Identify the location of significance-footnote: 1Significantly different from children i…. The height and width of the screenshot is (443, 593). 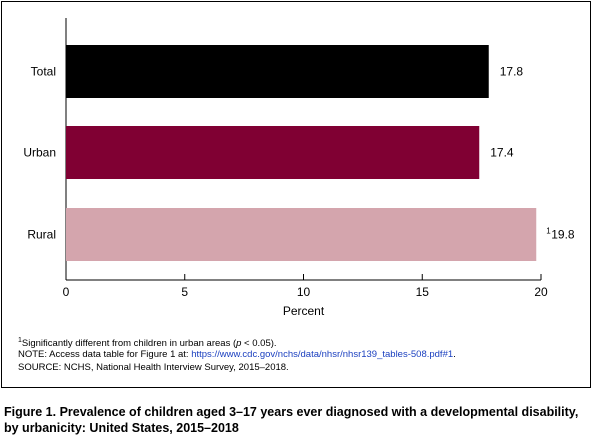
(147, 342).